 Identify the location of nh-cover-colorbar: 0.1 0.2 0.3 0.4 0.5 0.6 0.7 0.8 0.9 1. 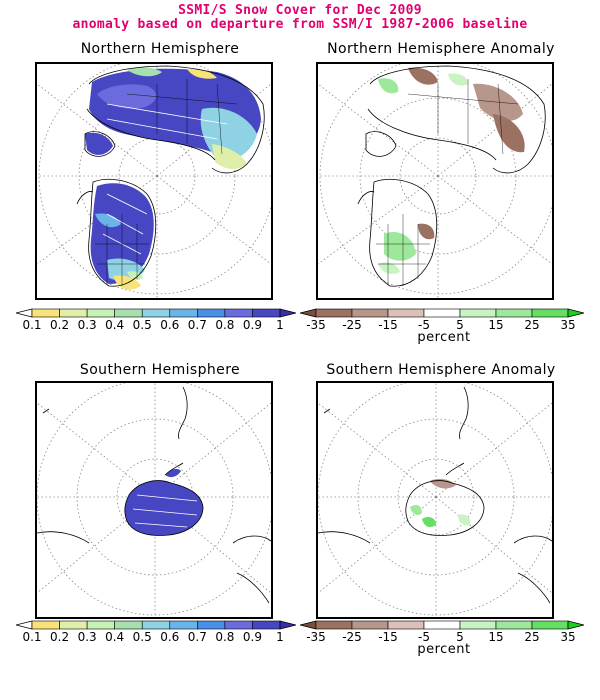
(156, 328).